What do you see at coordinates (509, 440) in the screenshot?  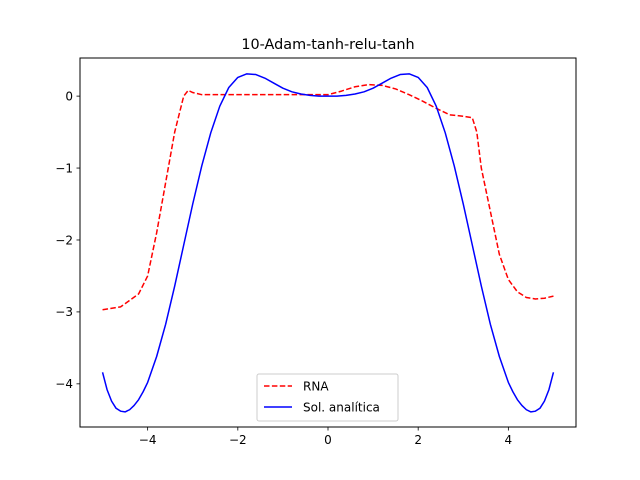 I see `x-tick-label: 4` at bounding box center [509, 440].